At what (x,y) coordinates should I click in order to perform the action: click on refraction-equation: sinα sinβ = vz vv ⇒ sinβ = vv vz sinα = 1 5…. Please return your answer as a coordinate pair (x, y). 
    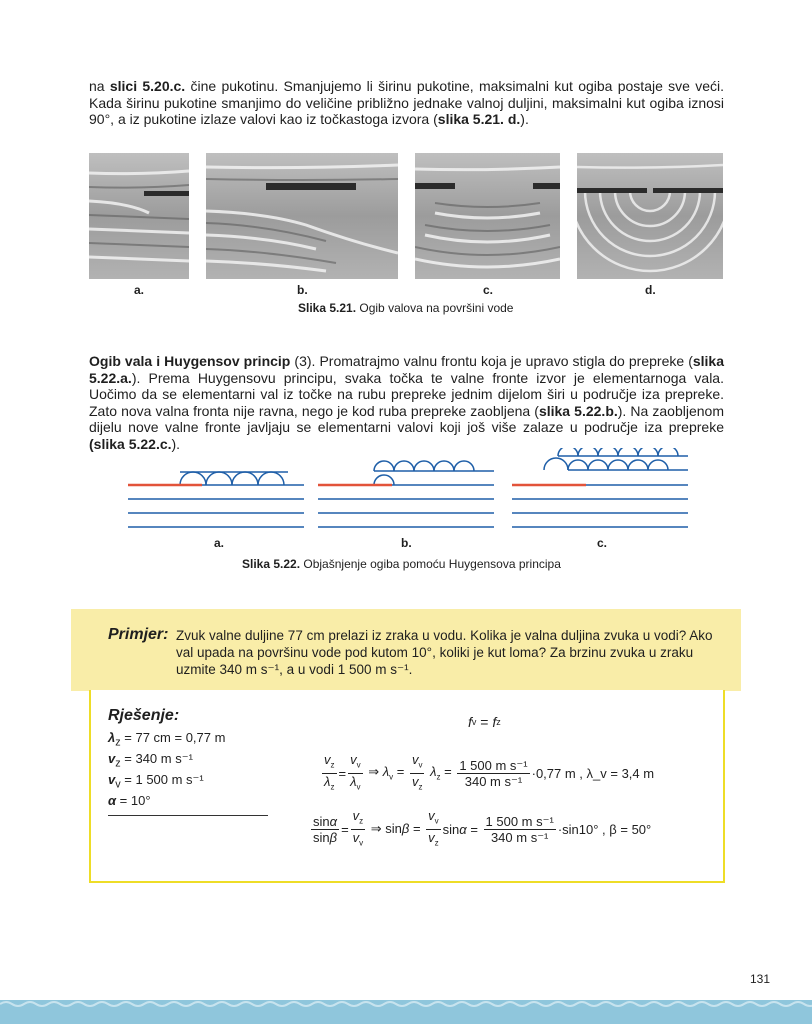
    Looking at the image, I should click on (481, 828).